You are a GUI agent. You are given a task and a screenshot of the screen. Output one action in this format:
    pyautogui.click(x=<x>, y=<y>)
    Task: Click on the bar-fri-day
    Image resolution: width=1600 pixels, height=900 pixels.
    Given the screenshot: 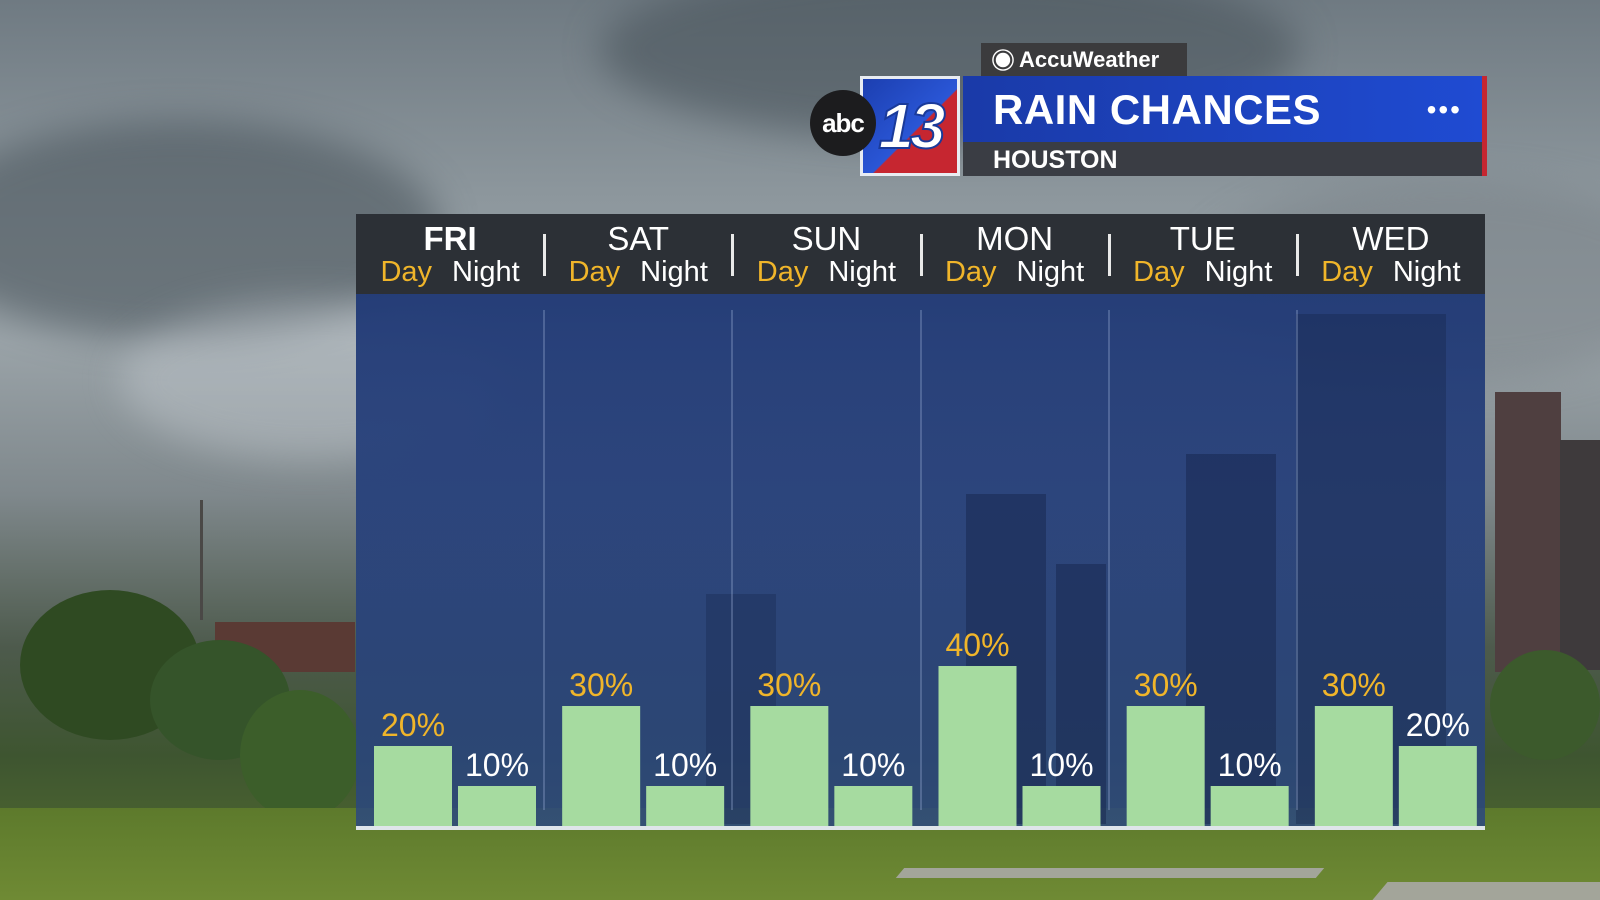 What is the action you would take?
    pyautogui.click(x=413, y=786)
    